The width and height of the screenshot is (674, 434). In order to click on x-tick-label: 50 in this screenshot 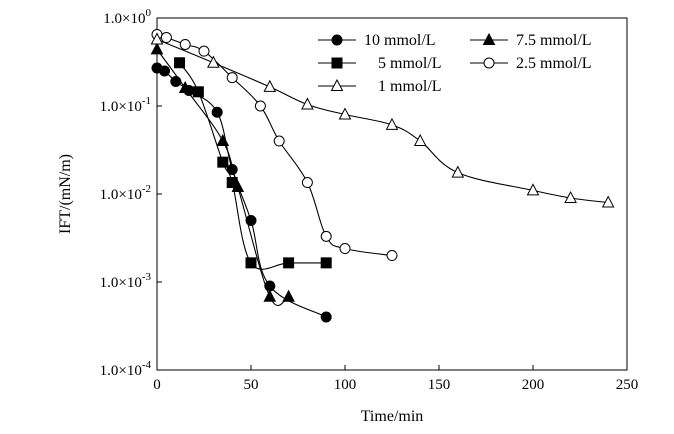, I will do `click(251, 385)`.